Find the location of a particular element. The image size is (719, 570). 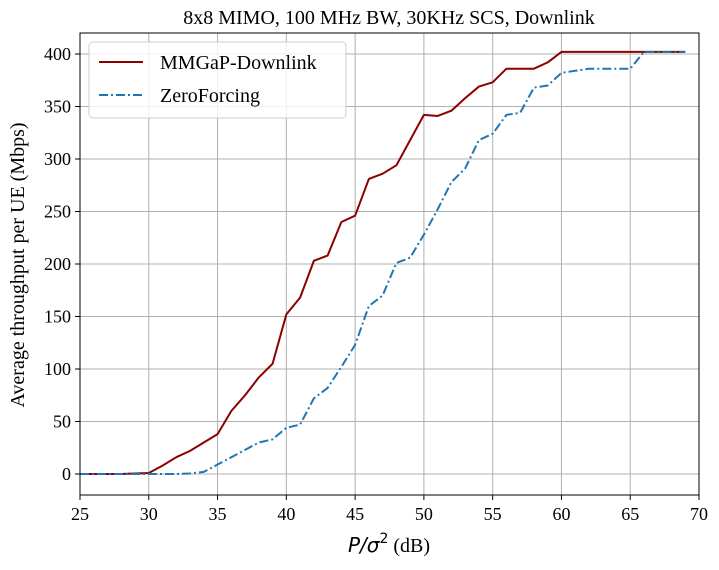

x-axis-label: P/σ2 (dB) is located at coordinates (389, 544).